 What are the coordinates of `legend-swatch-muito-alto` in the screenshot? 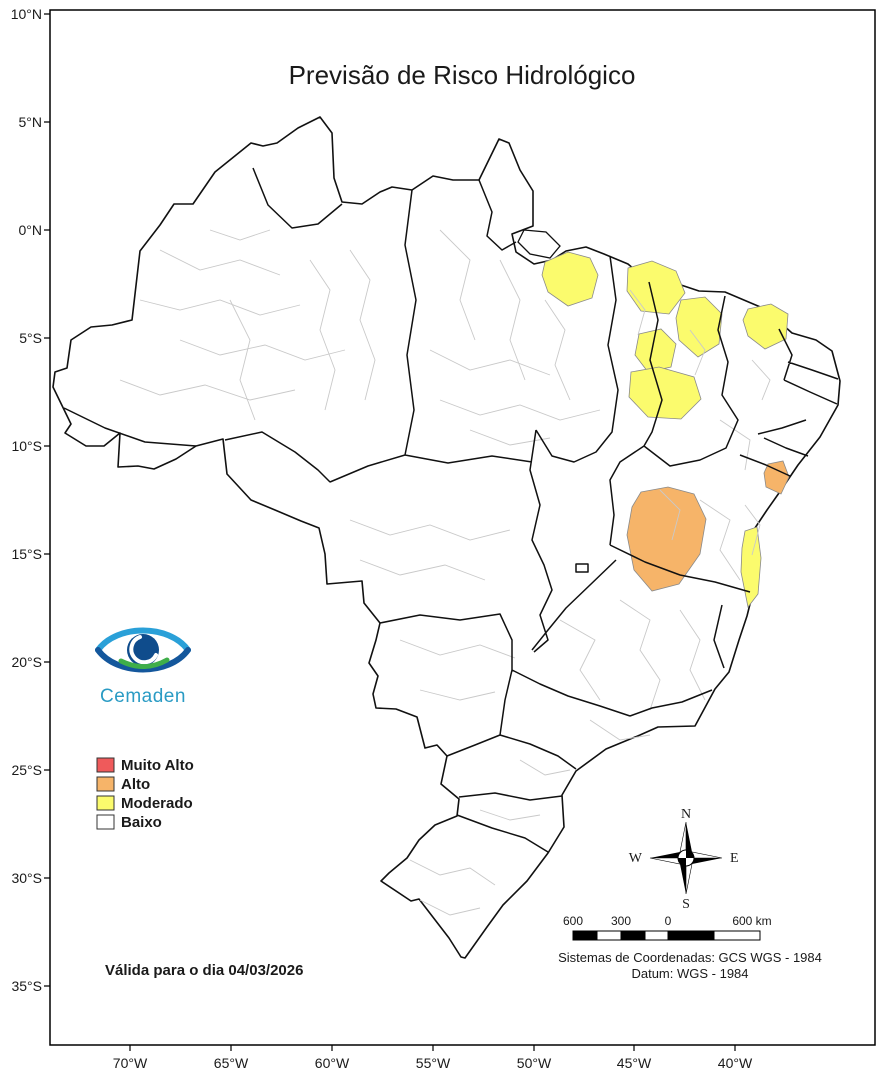 It's located at (105, 765).